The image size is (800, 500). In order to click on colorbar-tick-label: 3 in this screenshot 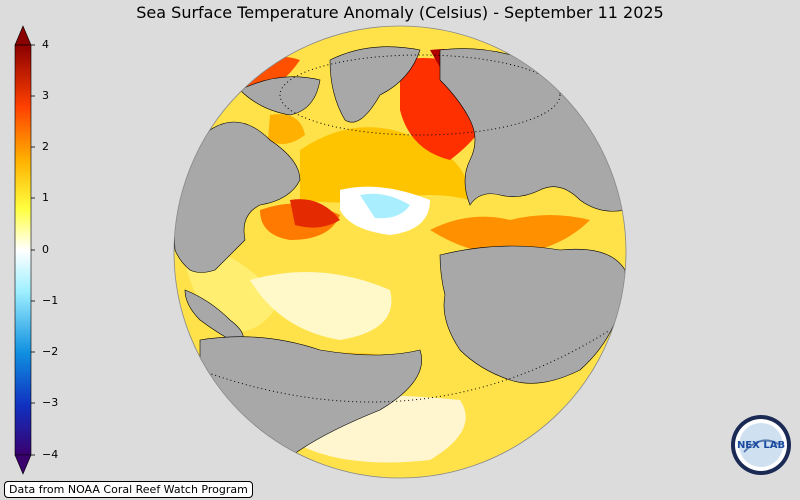, I will do `click(45, 95)`.